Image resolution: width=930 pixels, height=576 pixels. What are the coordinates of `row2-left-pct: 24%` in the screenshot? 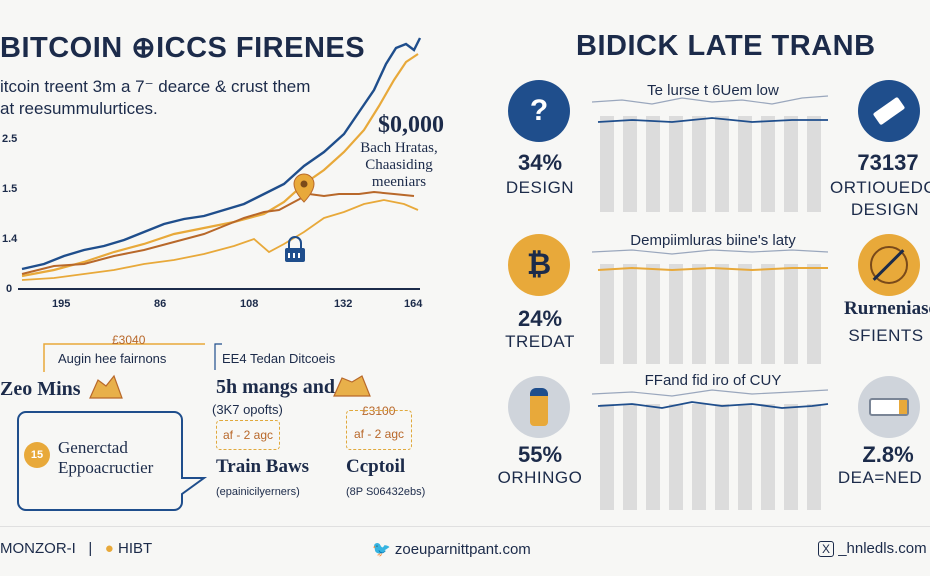 It's located at (540, 318).